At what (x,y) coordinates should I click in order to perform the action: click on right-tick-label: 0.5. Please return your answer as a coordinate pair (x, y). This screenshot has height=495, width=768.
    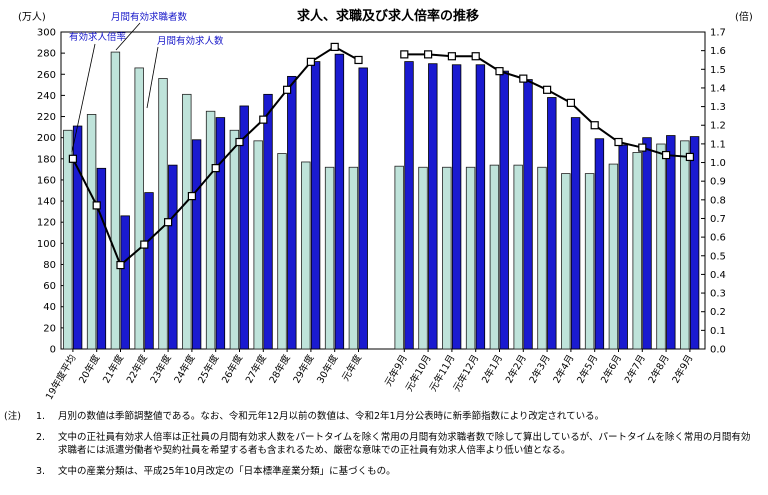
    Looking at the image, I should click on (718, 256).